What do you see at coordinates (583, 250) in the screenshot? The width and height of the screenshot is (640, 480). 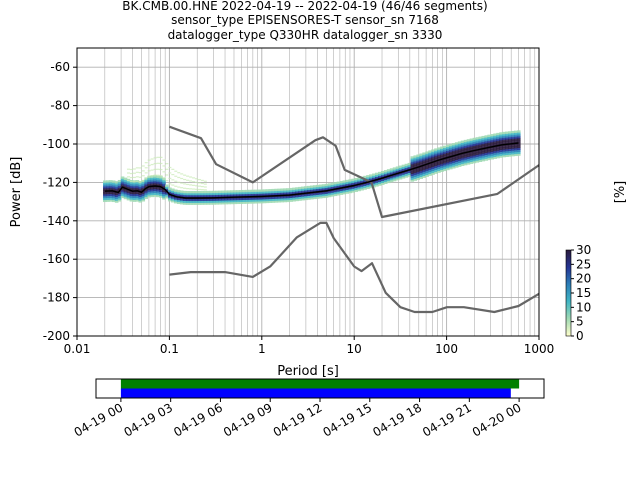 I see `colorbar-tick-label: 30` at bounding box center [583, 250].